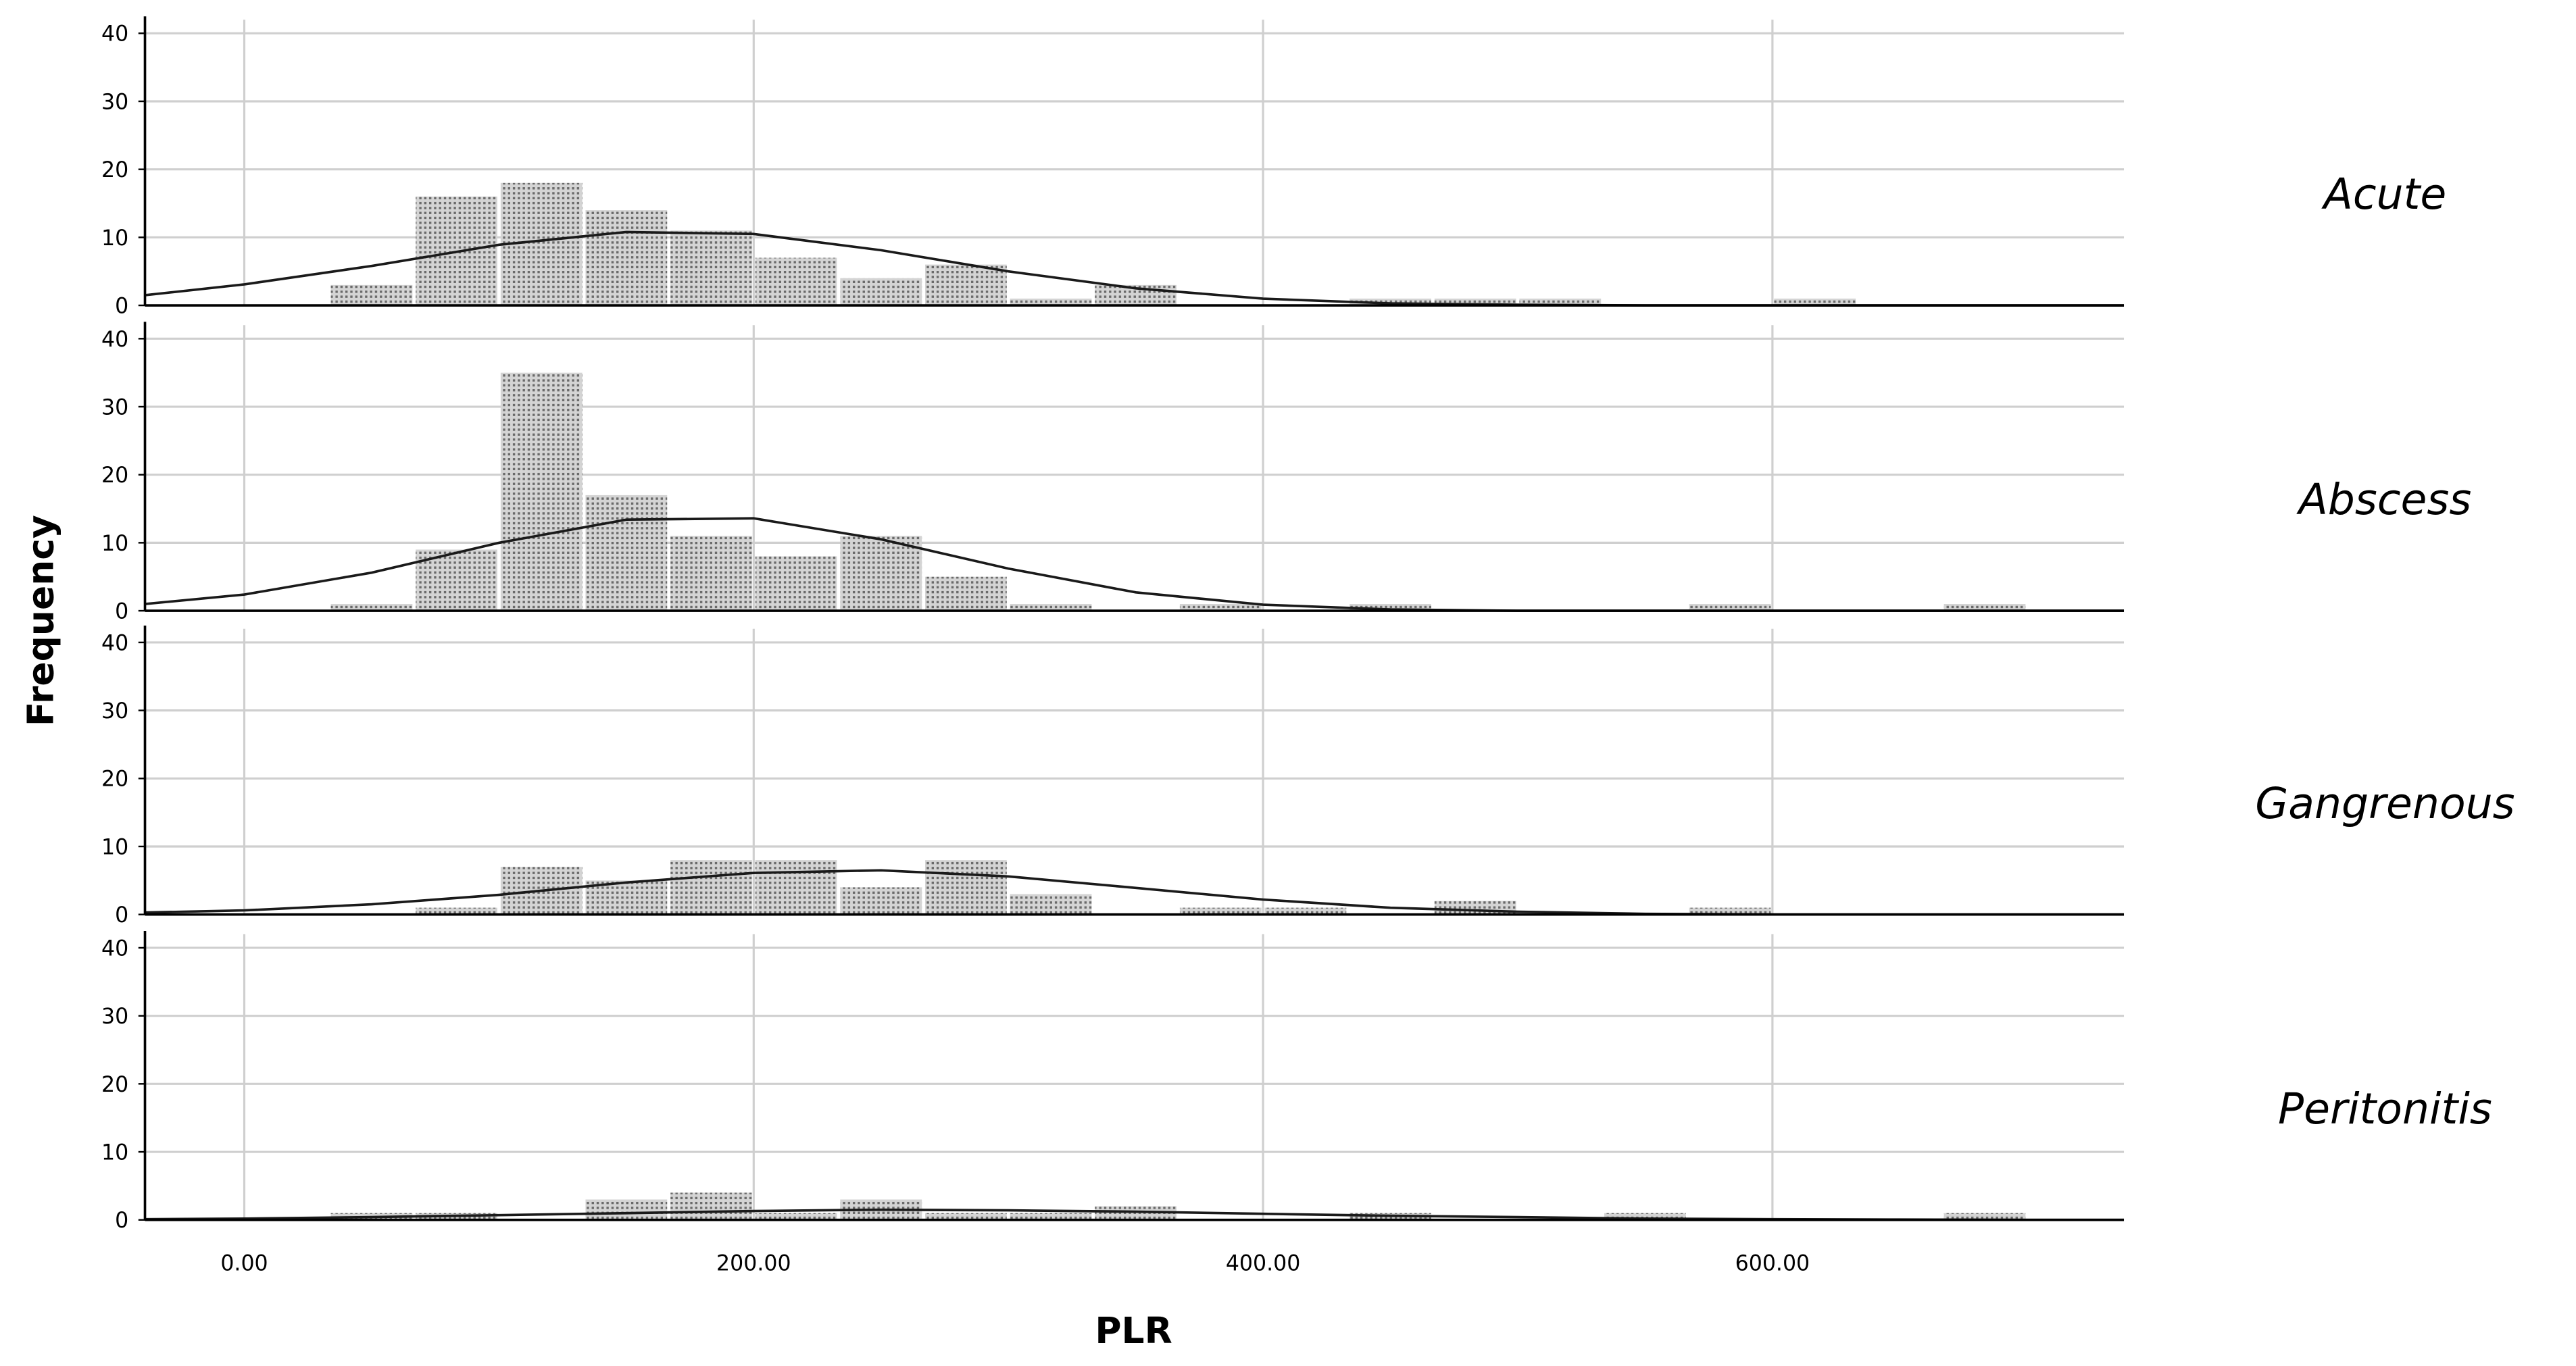  I want to click on x-tick-label: 200.00, so click(754, 1263).